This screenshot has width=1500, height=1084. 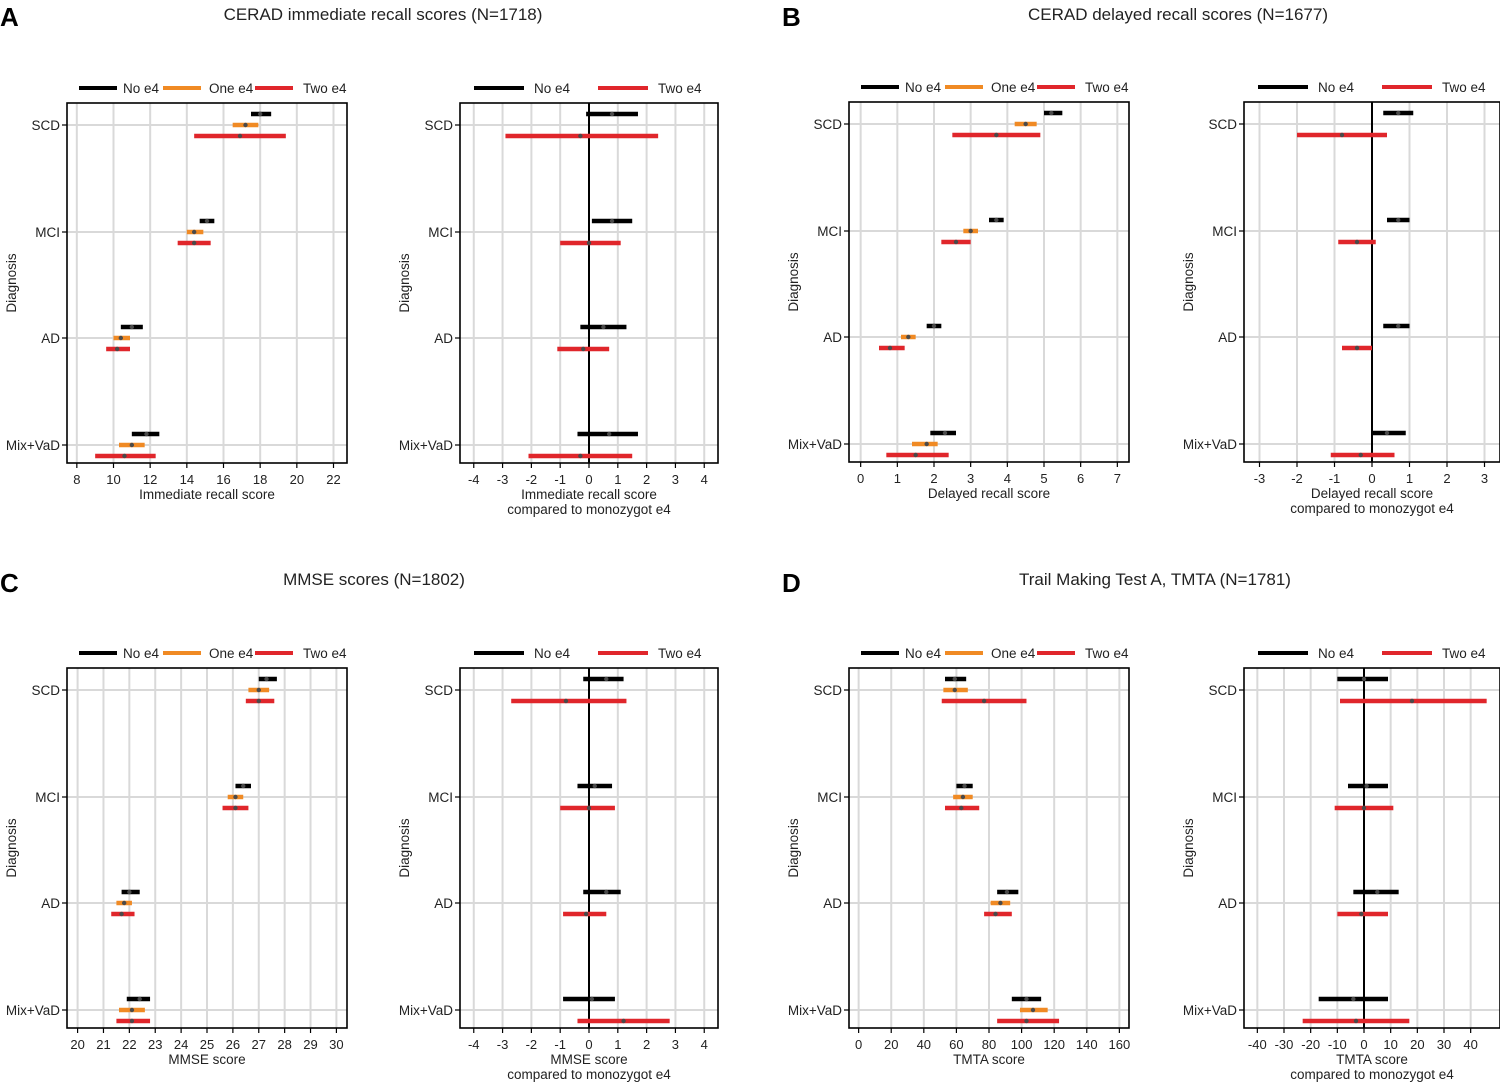 What do you see at coordinates (207, 283) in the screenshot?
I see `chart-a-left-frame` at bounding box center [207, 283].